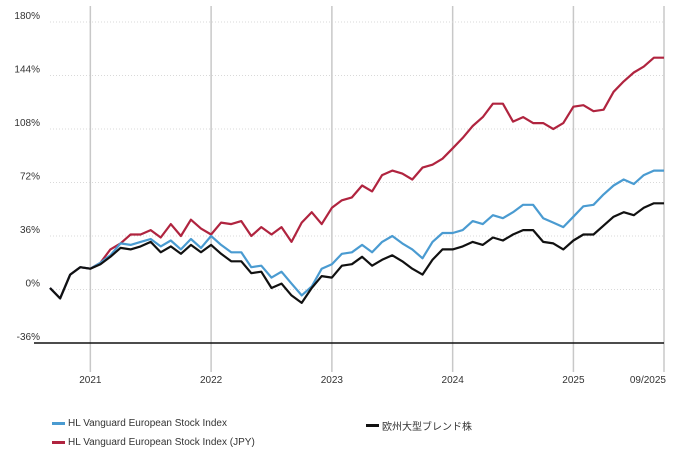 This screenshot has height=459, width=688. What do you see at coordinates (573, 380) in the screenshot?
I see `x-tick-label: 2025` at bounding box center [573, 380].